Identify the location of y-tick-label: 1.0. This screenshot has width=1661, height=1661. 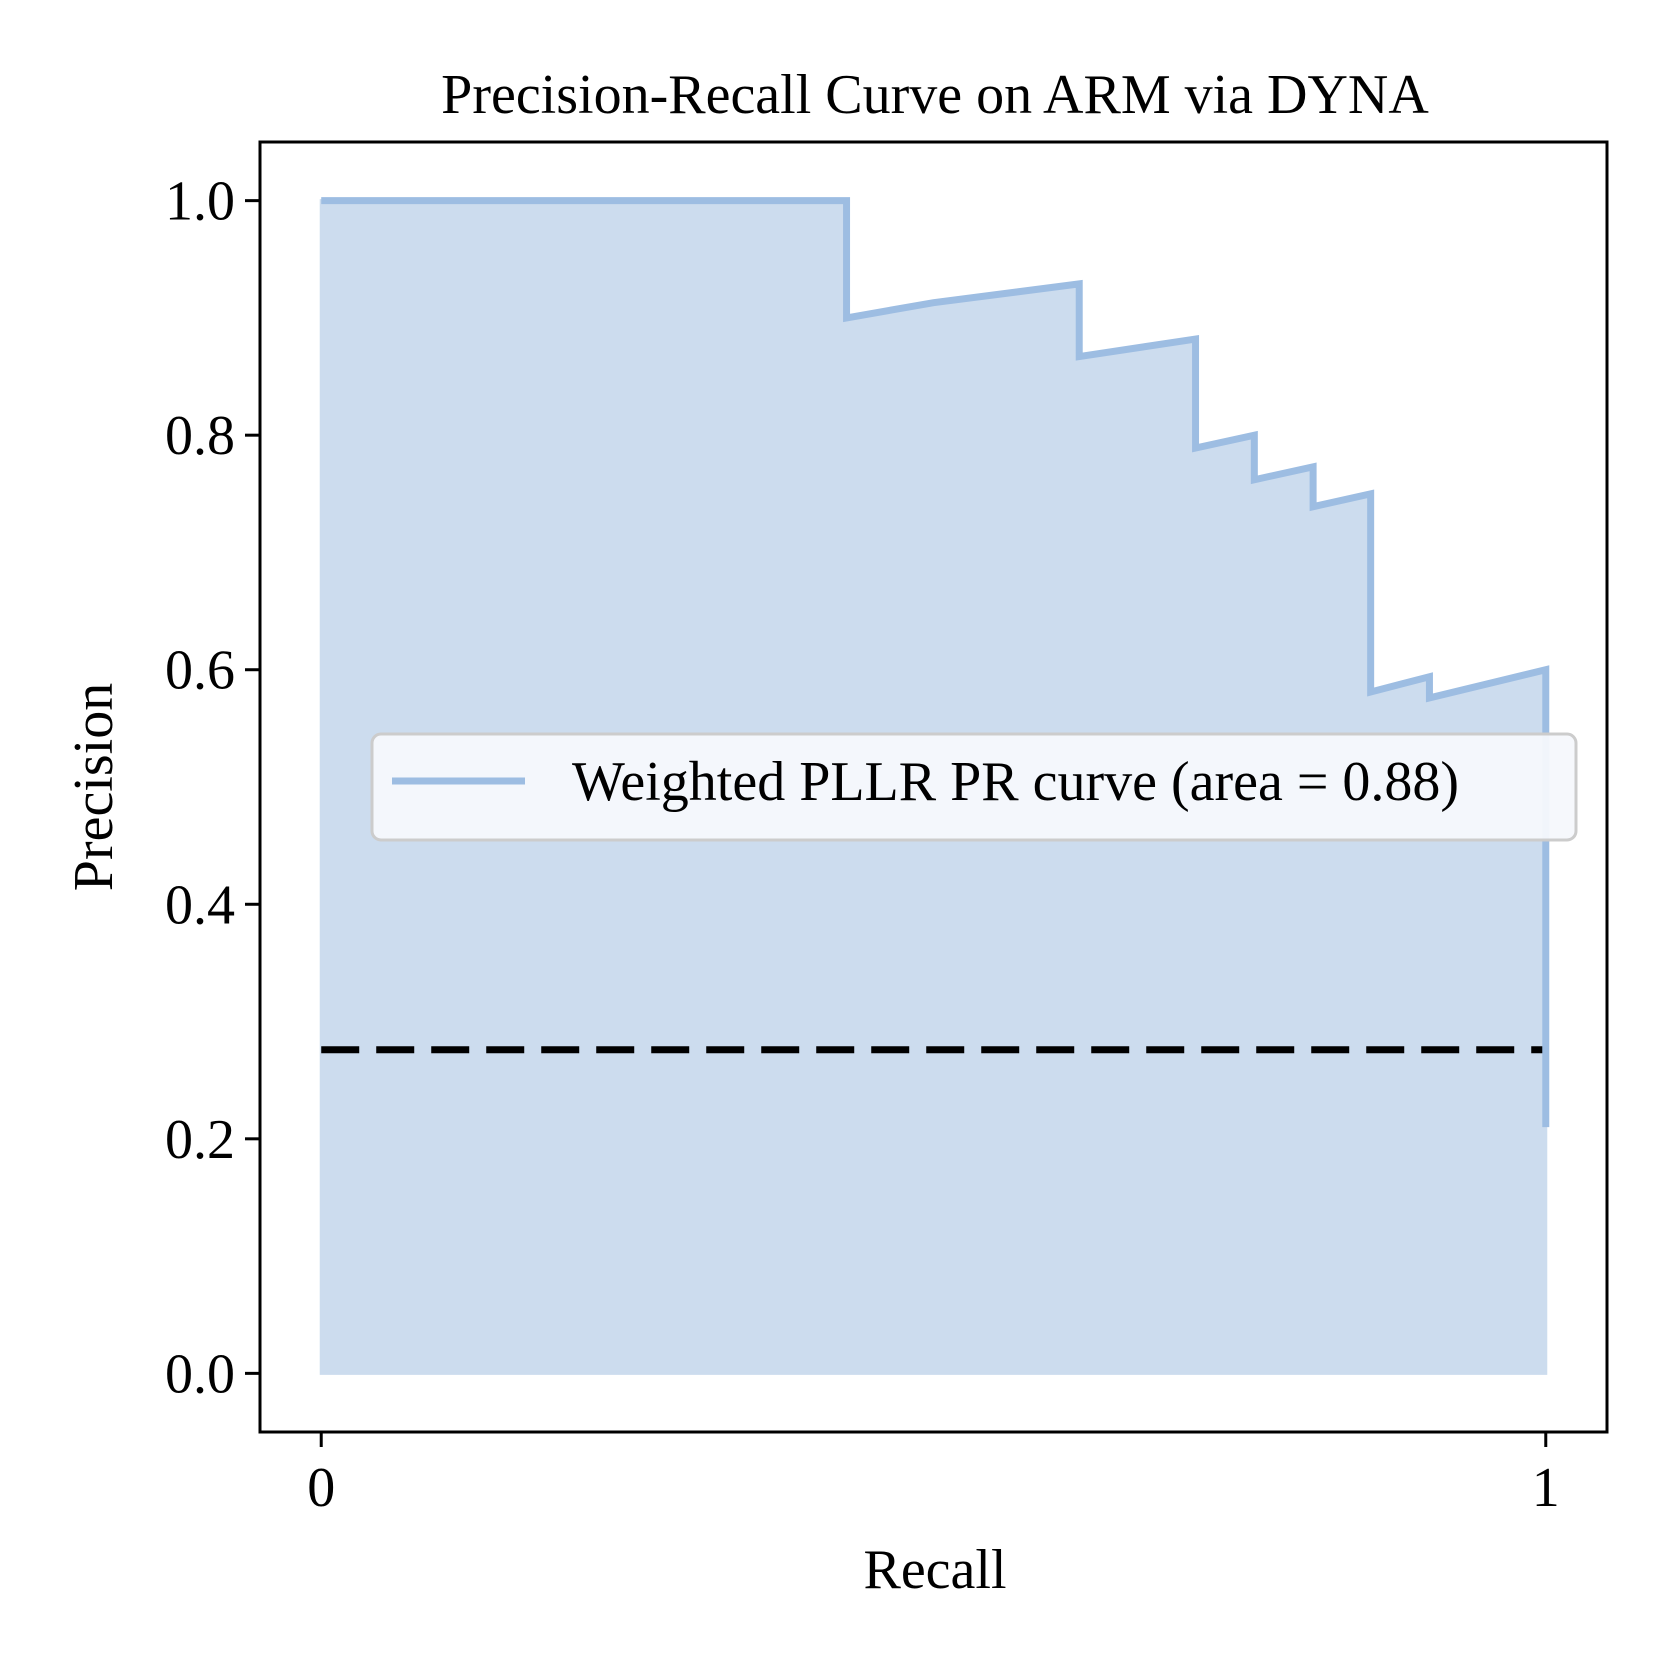
(200, 202).